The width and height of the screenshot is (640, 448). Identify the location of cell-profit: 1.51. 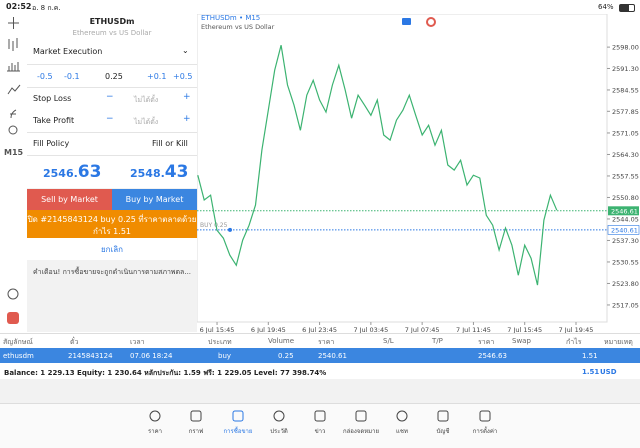
(590, 356).